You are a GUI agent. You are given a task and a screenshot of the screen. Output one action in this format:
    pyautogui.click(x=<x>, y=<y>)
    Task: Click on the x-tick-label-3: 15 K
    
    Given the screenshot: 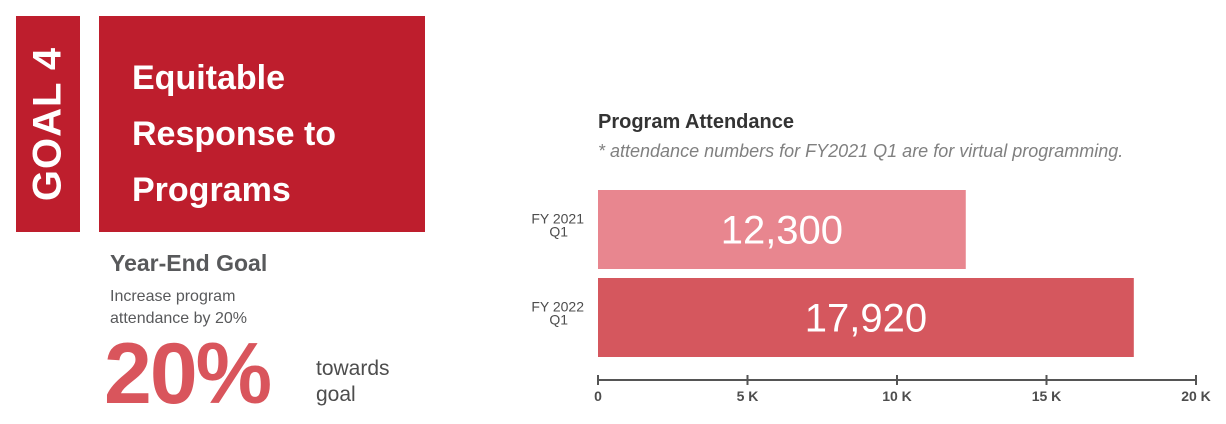 What is the action you would take?
    pyautogui.click(x=1047, y=396)
    